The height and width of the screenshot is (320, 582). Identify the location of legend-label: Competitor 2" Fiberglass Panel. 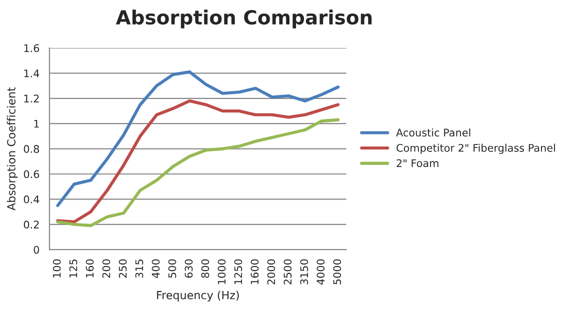
(475, 149).